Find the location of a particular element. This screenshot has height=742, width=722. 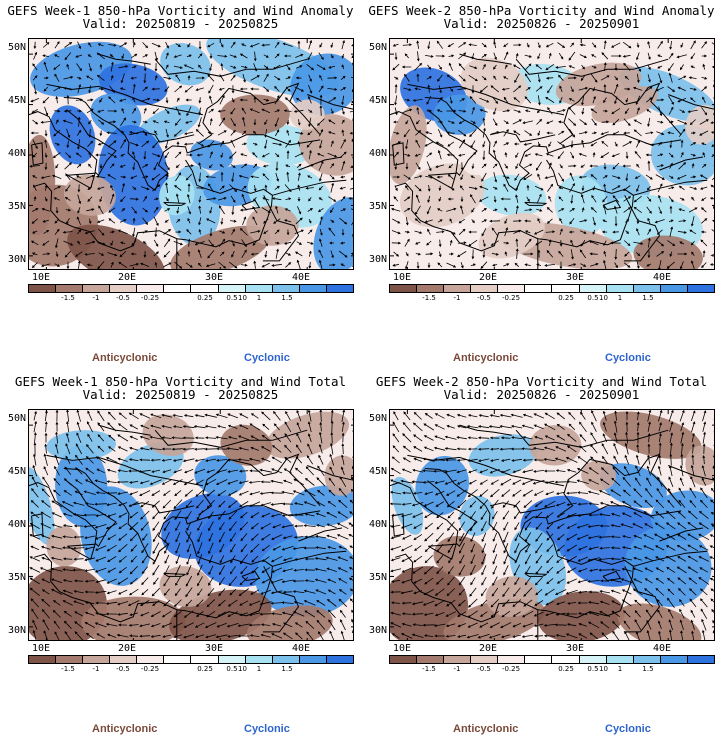

legend-anticyclonic: Anticyclonic is located at coordinates (486, 358).